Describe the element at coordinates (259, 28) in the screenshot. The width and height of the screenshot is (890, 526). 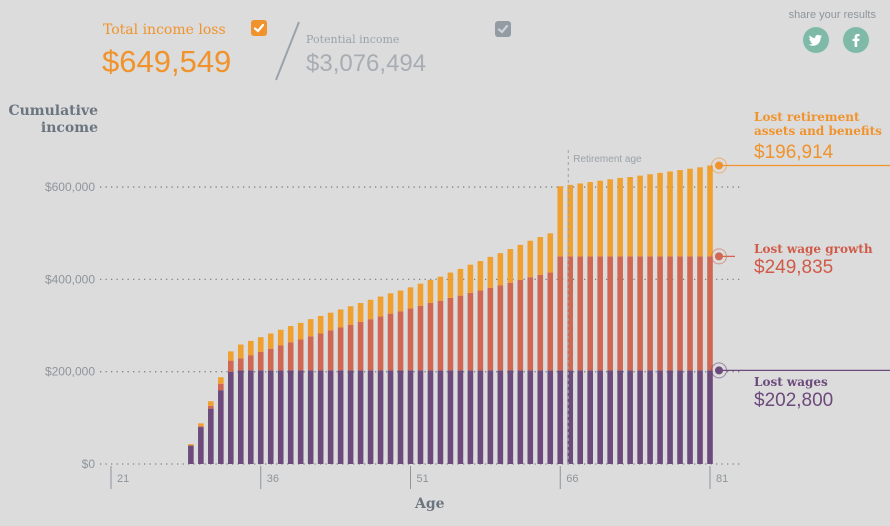
I see `total-income-loss-checkbox` at that location.